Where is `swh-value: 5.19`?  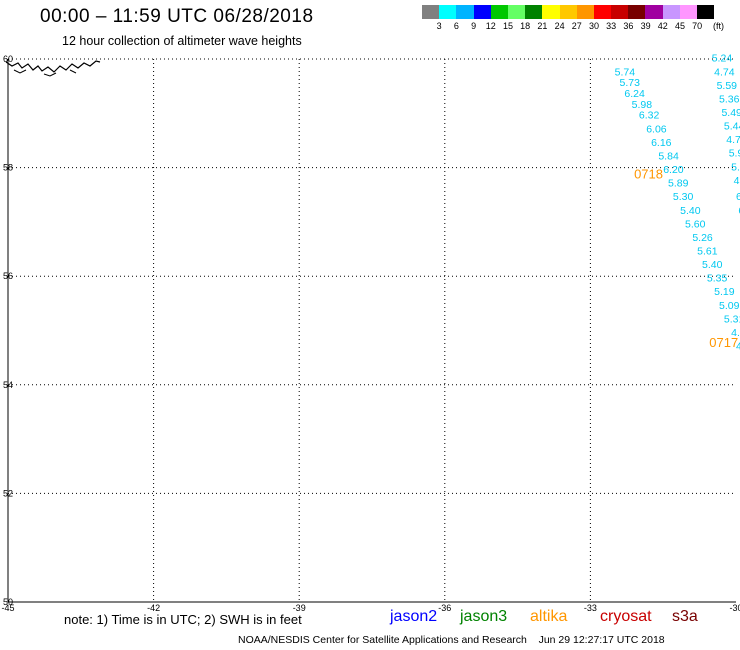 swh-value: 5.19 is located at coordinates (724, 292).